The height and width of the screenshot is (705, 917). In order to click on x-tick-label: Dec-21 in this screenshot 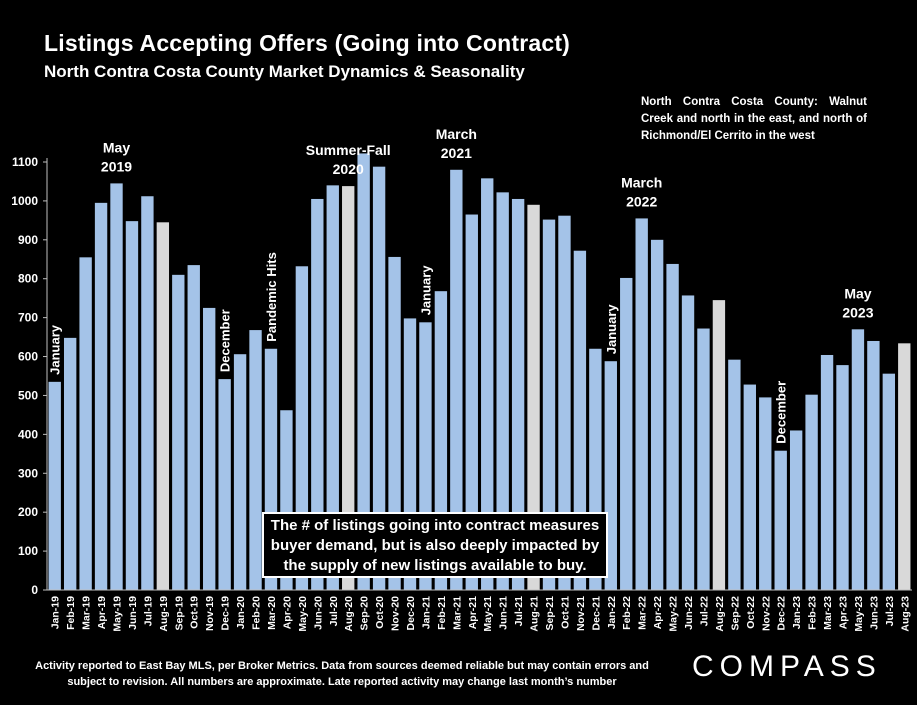, I will do `click(596, 613)`.